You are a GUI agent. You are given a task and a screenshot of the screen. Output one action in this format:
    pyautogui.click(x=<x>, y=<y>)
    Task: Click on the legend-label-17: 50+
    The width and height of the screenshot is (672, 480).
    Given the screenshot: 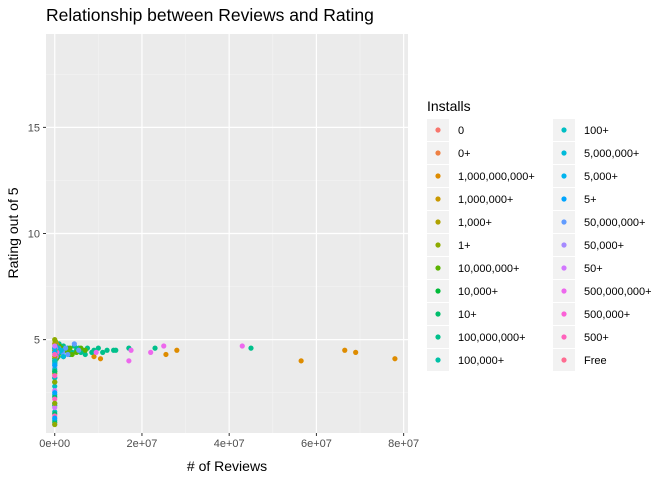 What is the action you would take?
    pyautogui.click(x=593, y=269)
    